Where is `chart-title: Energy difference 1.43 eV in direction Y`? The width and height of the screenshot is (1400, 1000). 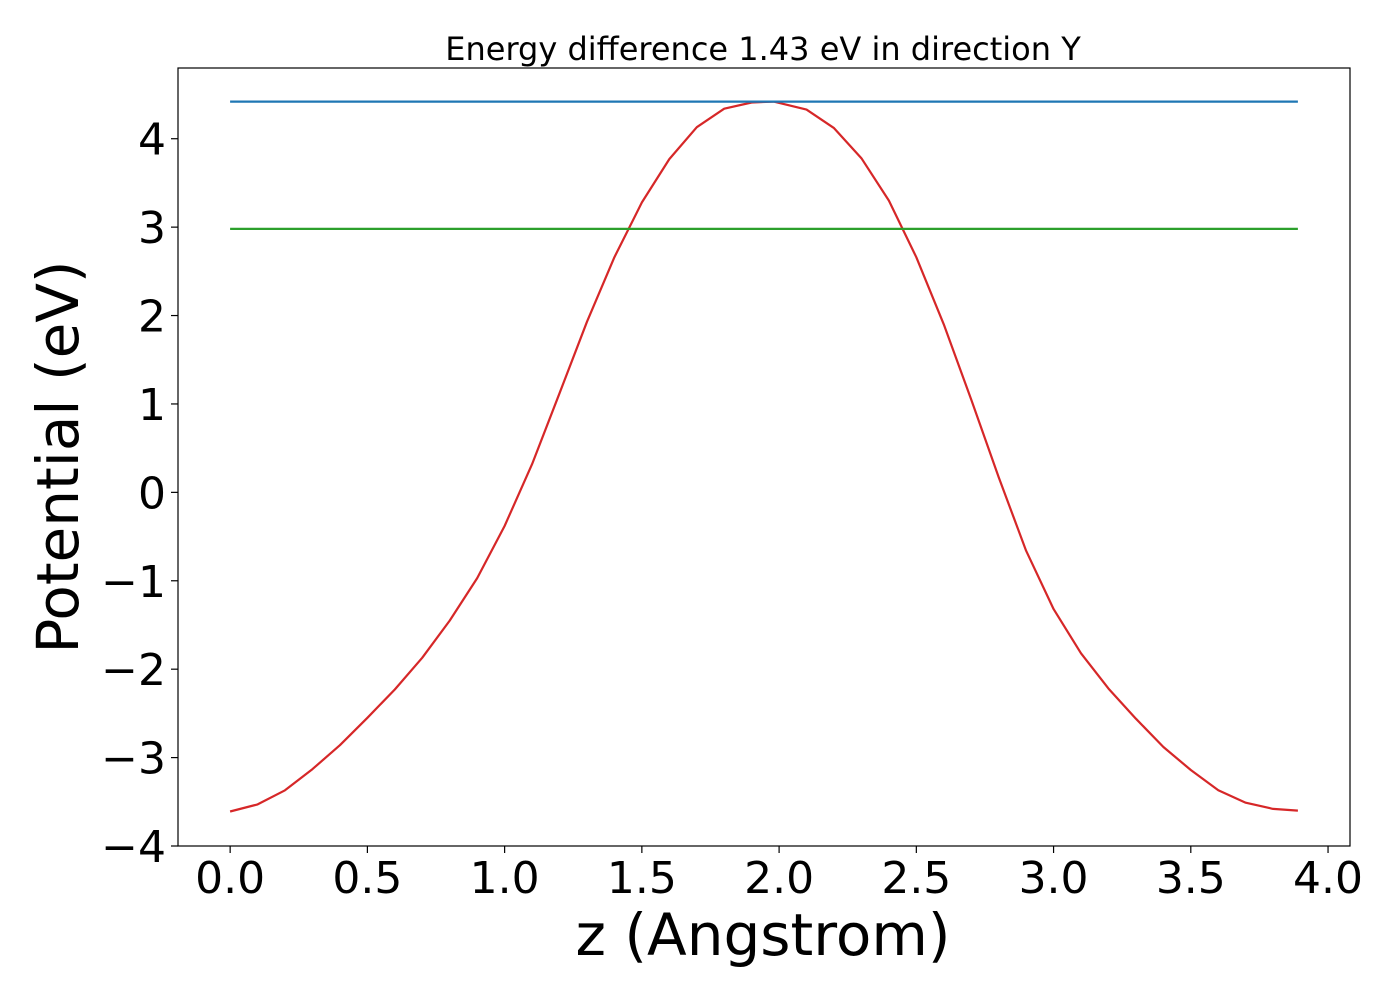
chart-title: Energy difference 1.43 eV in direction Y is located at coordinates (763, 49).